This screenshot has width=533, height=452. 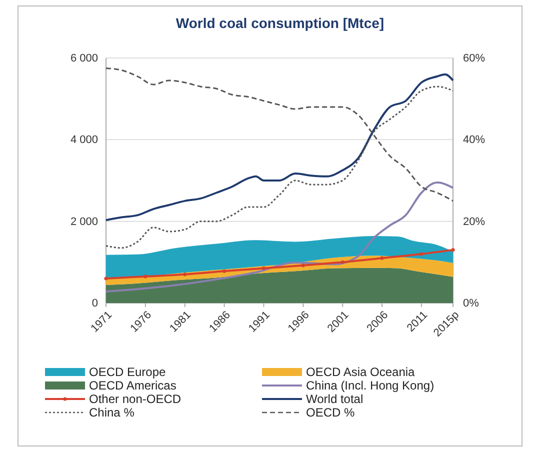 What do you see at coordinates (474, 58) in the screenshot?
I see `y2-tick-label: 60%` at bounding box center [474, 58].